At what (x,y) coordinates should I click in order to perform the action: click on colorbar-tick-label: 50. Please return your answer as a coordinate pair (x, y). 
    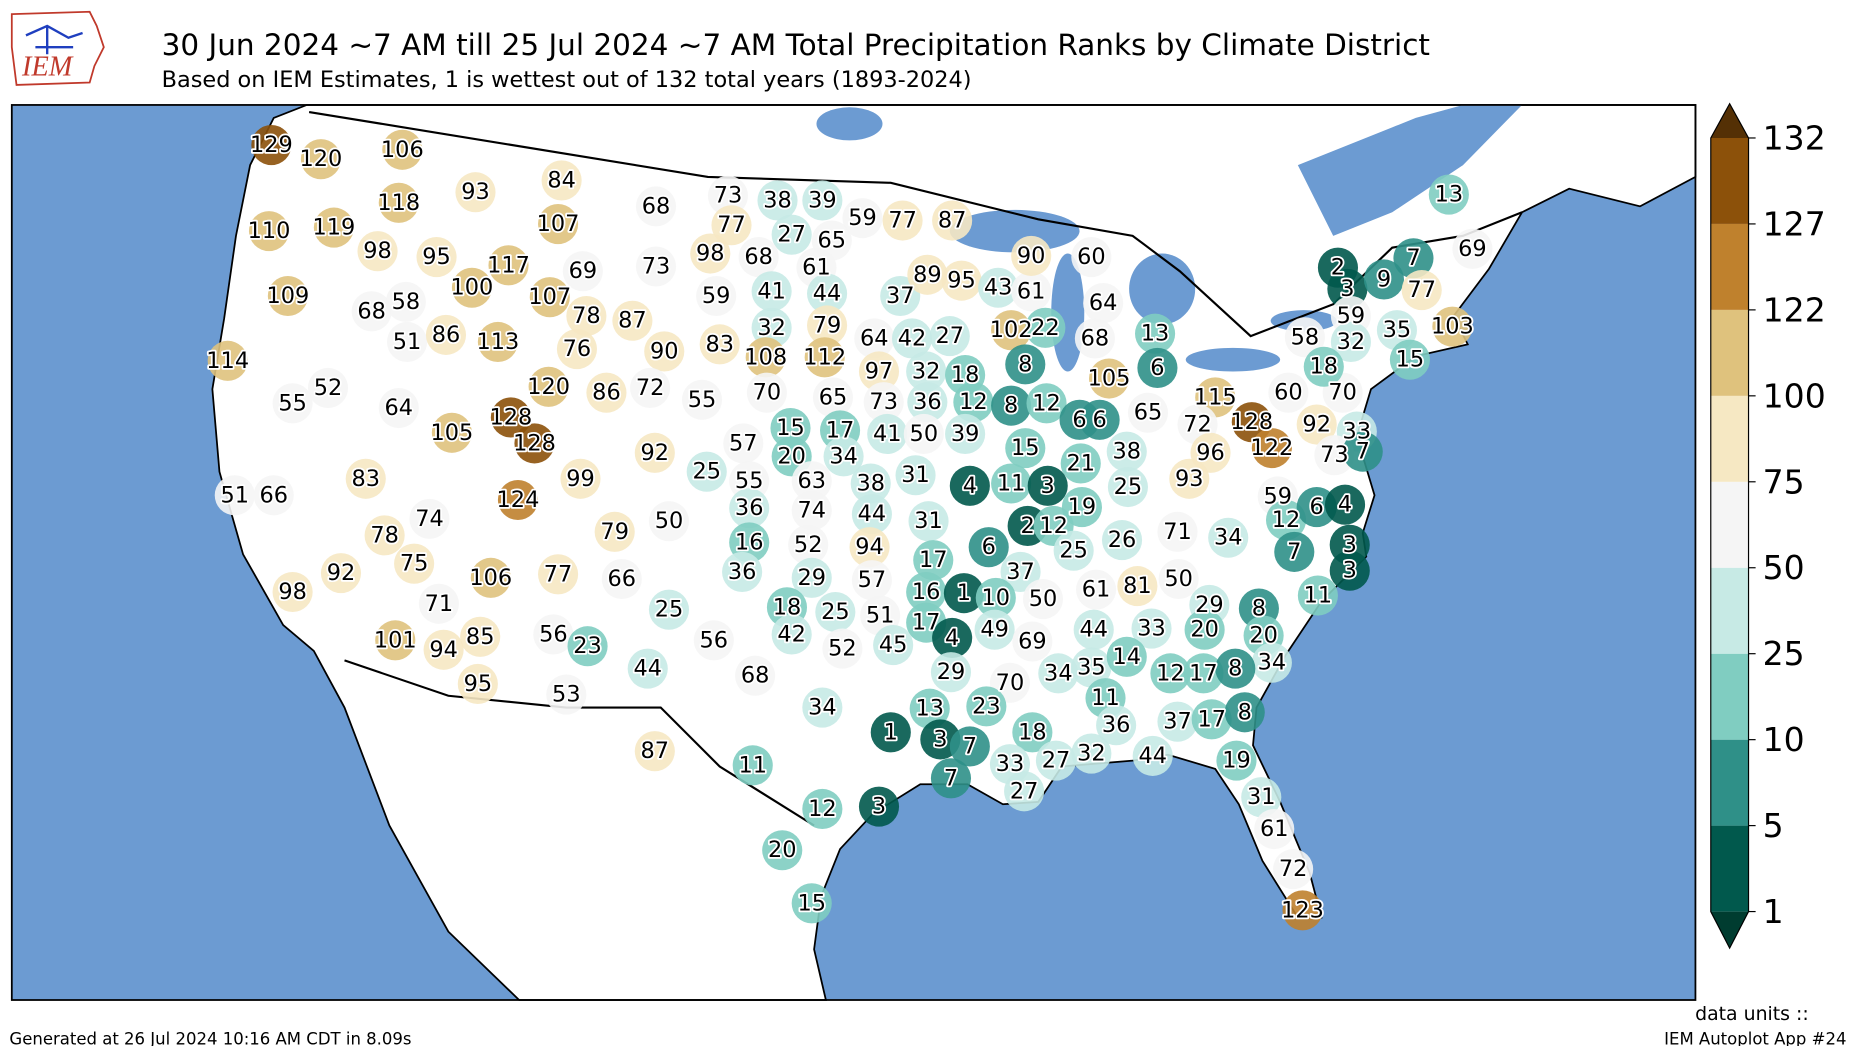
    Looking at the image, I should click on (1784, 567).